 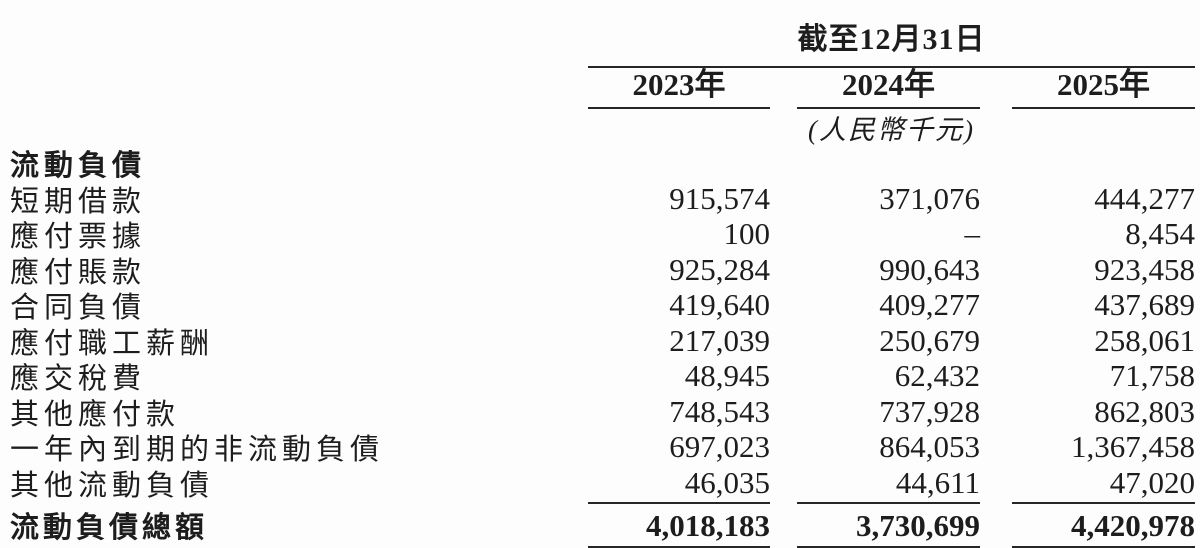 I want to click on value-2025: 444,277, so click(x=1144, y=198).